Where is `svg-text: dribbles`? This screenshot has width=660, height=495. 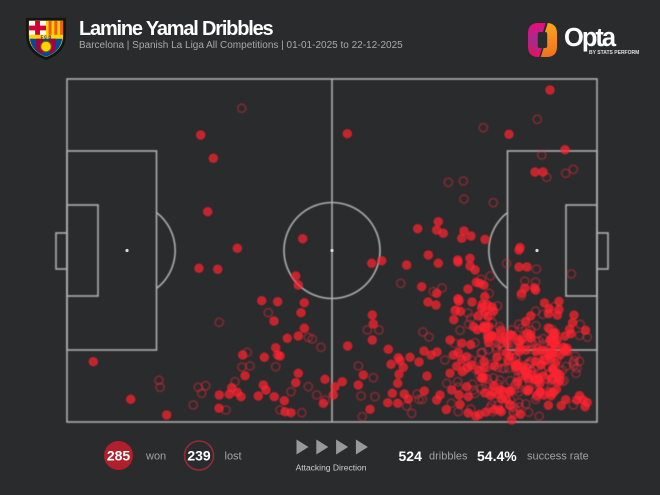
svg-text: dribbles is located at coordinates (448, 457).